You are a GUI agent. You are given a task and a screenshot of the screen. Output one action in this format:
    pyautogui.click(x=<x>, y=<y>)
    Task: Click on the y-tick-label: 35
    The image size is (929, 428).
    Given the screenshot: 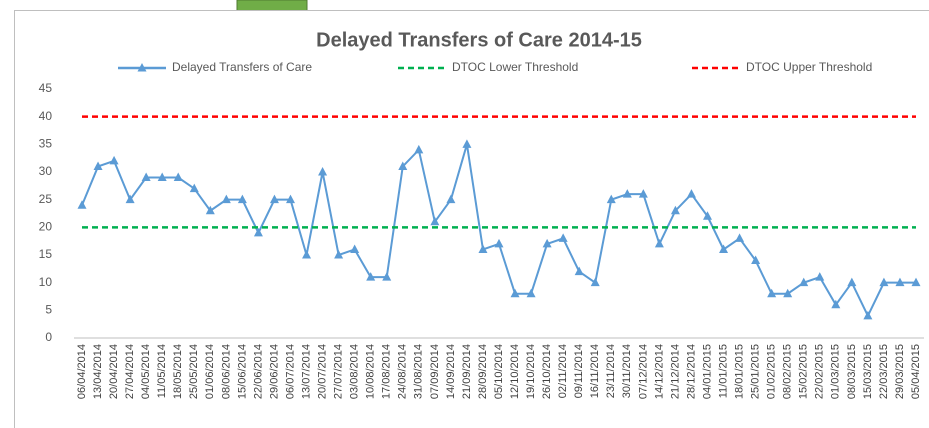 What is the action you would take?
    pyautogui.click(x=46, y=144)
    